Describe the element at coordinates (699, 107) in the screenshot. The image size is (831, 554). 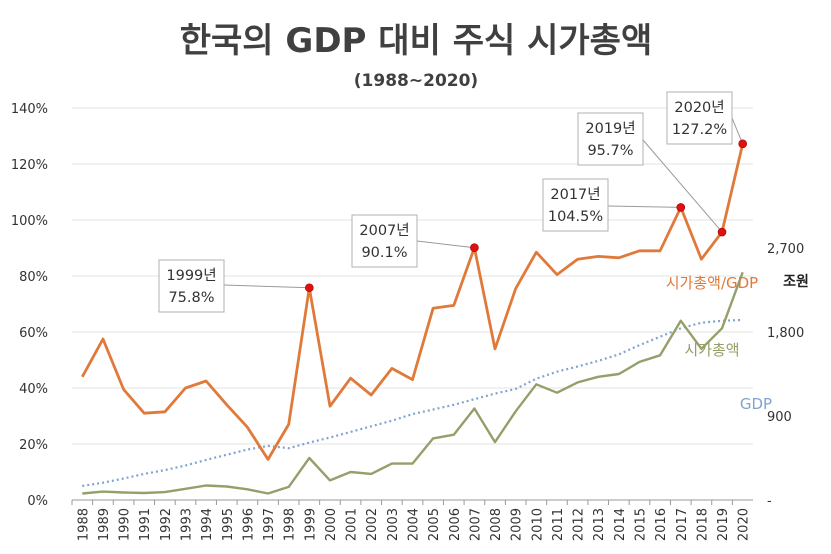
I see `annotation-label: 2020년` at that location.